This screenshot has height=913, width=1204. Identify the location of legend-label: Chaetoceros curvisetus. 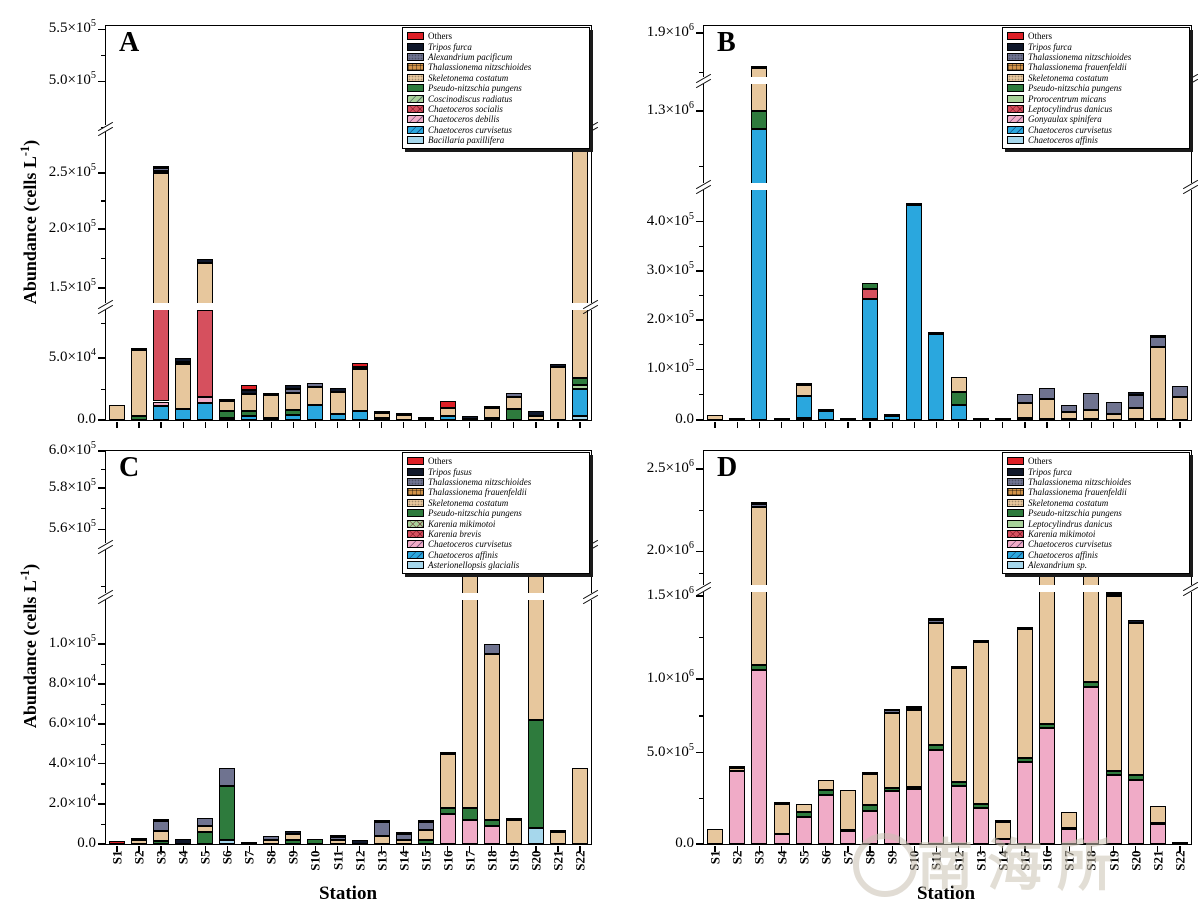
(470, 129).